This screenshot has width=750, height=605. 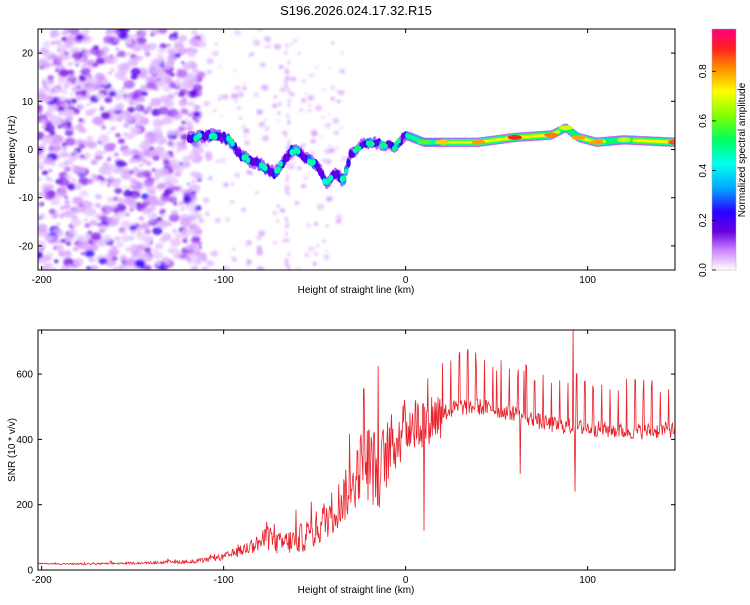 What do you see at coordinates (28, 102) in the screenshot?
I see `spectrogram-ytick-label: 10` at bounding box center [28, 102].